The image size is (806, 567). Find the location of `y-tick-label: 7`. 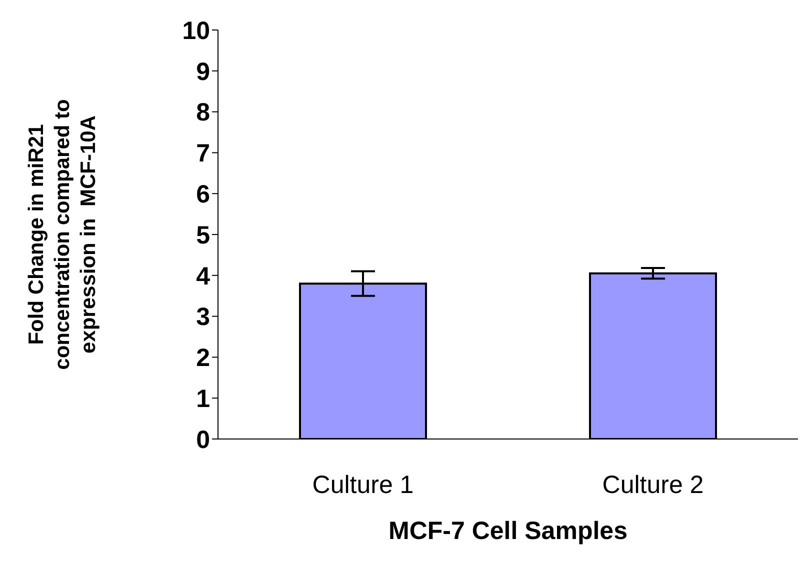

y-tick-label: 7 is located at coordinates (203, 154).